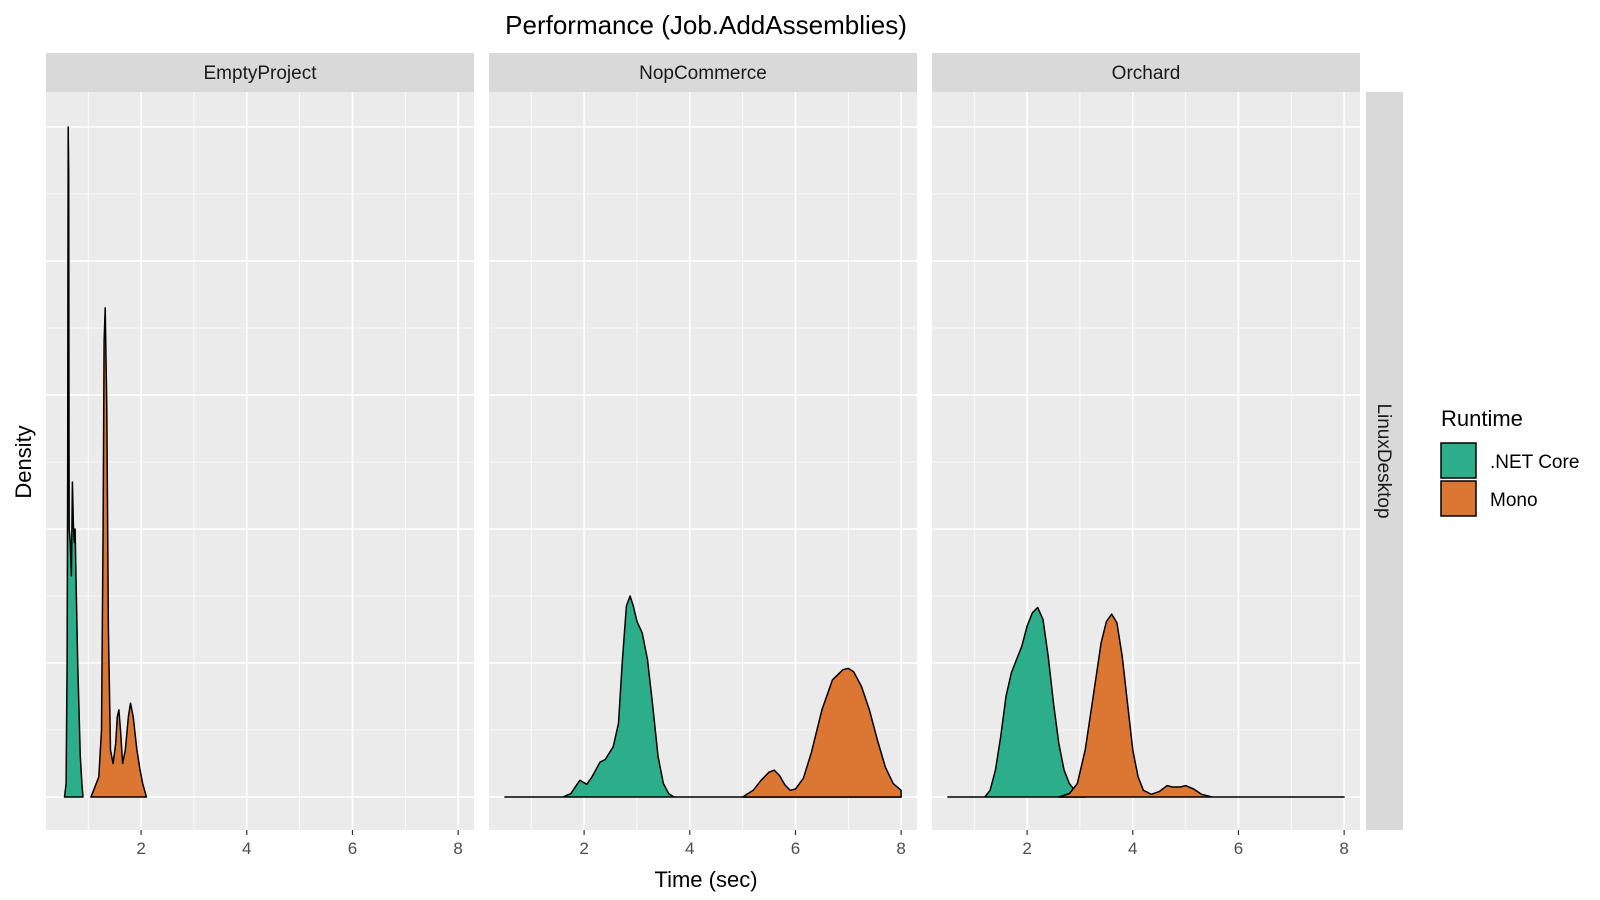  Describe the element at coordinates (705, 879) in the screenshot. I see `x-axis-title: Time (sec)` at that location.